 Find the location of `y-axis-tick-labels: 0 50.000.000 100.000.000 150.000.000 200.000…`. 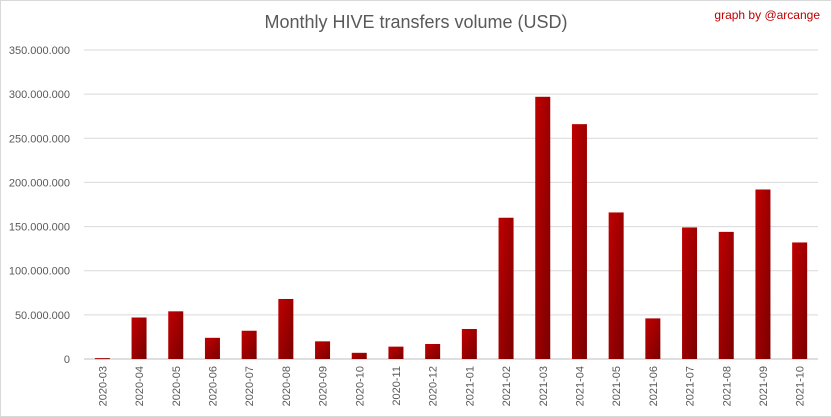

y-axis-tick-labels: 0 50.000.000 100.000.000 150.000.000 200.000… is located at coordinates (39, 205).